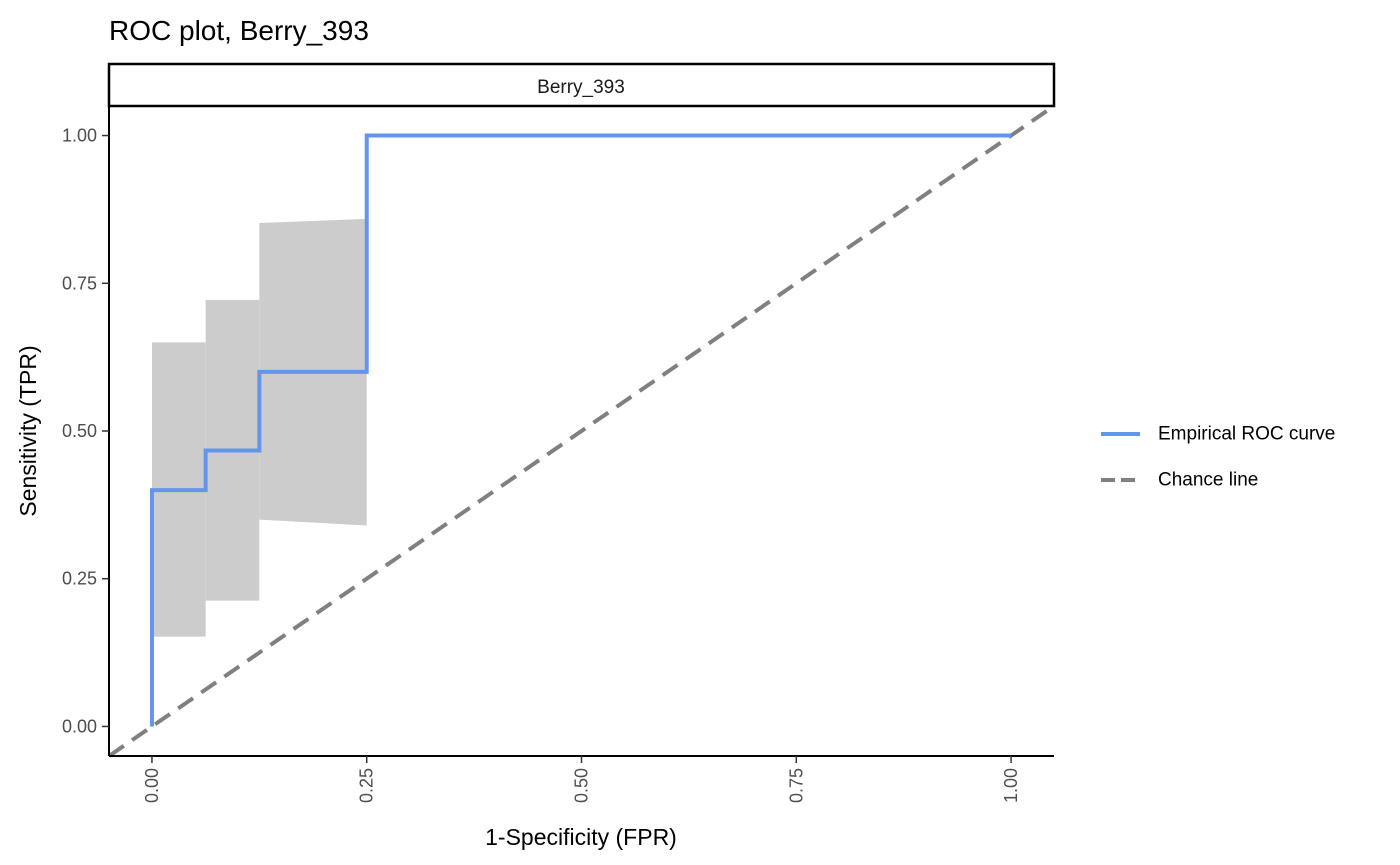 The image size is (1400, 865). Describe the element at coordinates (796, 785) in the screenshot. I see `x-tick-label: 0.75` at that location.